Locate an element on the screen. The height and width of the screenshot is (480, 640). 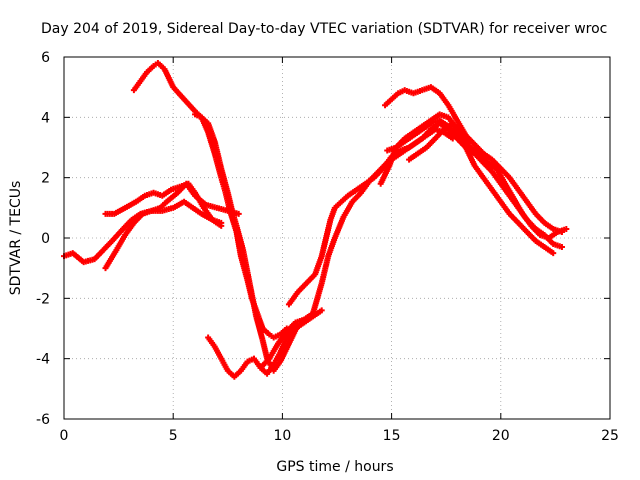
x-tick-label: 20 is located at coordinates (501, 436).